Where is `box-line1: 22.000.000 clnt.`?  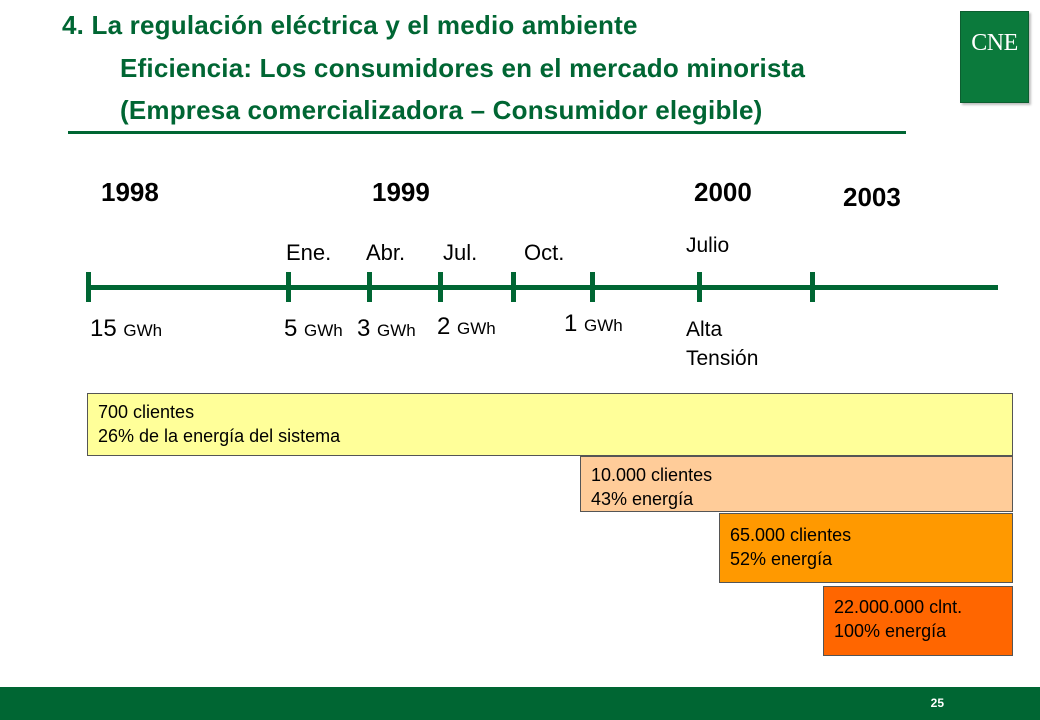
box-line1: 22.000.000 clnt. is located at coordinates (898, 607).